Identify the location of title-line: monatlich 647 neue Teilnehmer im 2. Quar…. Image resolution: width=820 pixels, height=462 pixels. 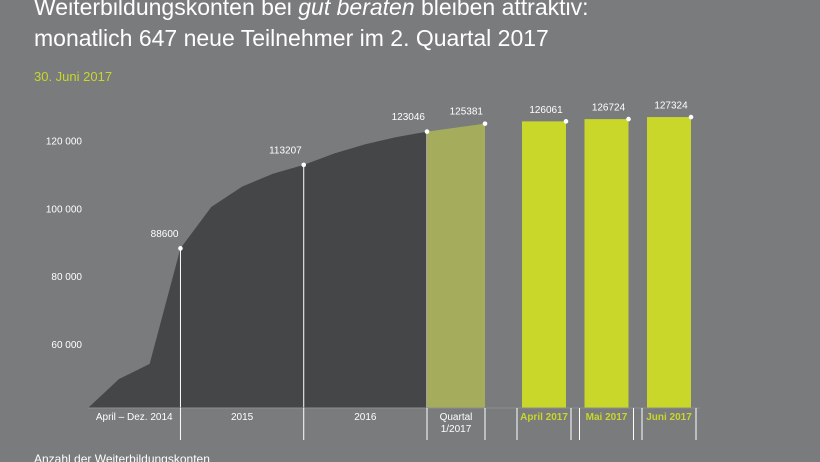
(291, 38).